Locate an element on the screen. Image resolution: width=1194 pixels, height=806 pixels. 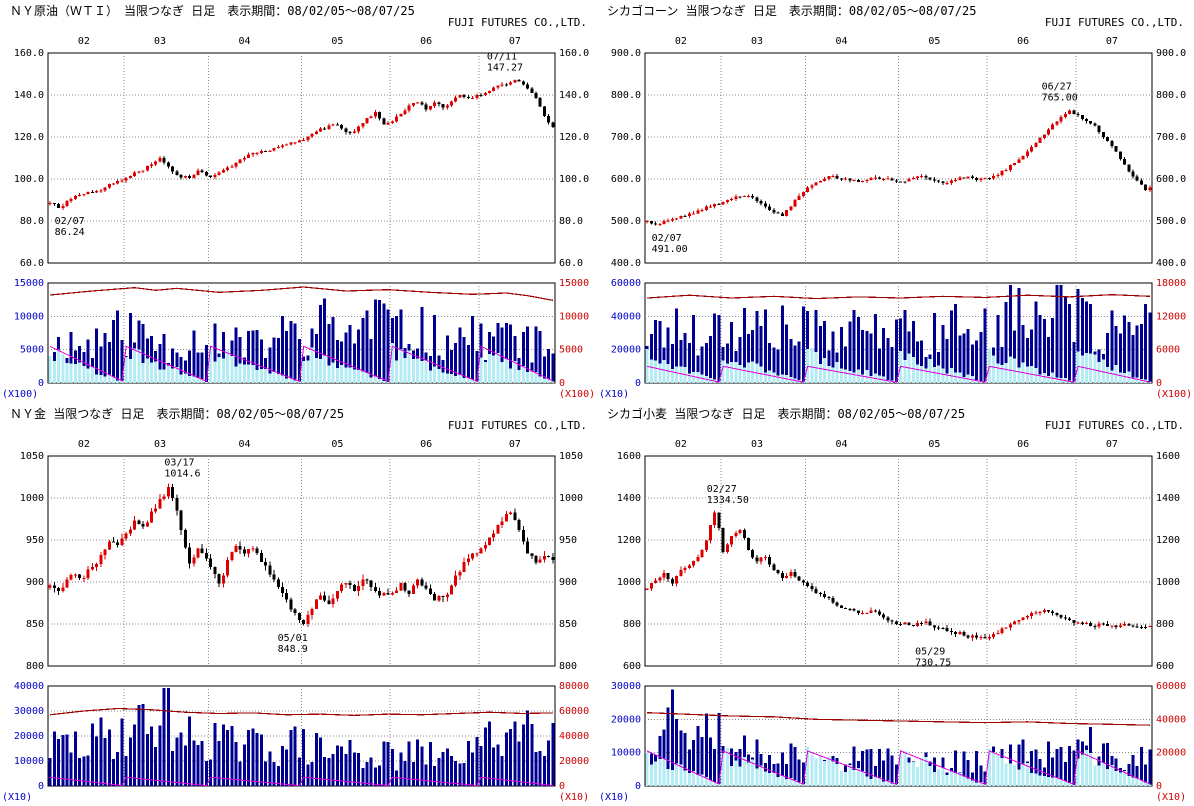
volume-unit-left: (X100) is located at coordinates (20, 394).